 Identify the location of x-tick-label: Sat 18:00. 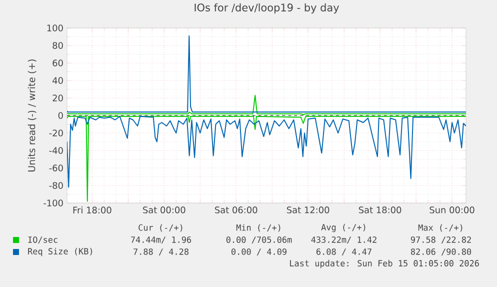
(380, 210).